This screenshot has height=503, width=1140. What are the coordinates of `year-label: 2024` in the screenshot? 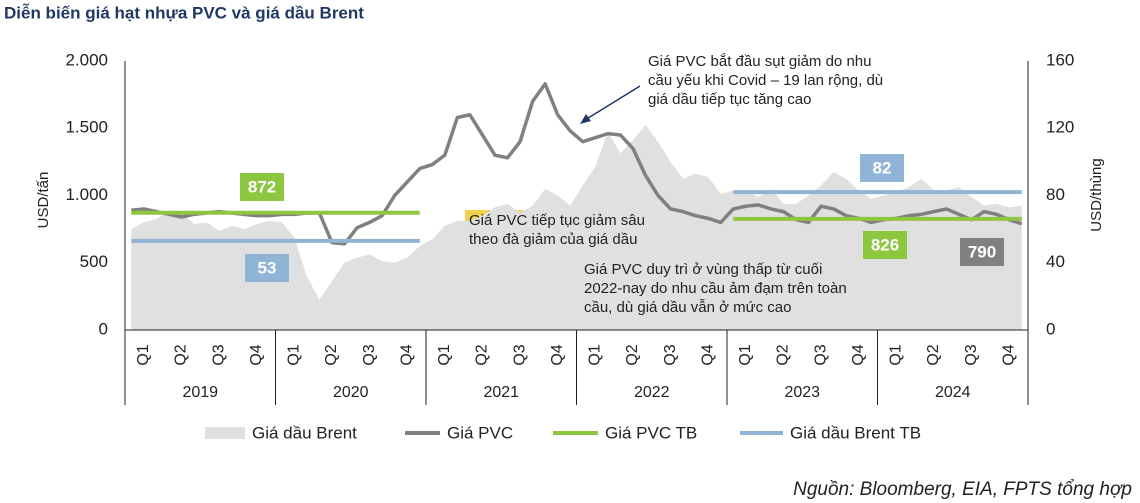 It's located at (953, 392).